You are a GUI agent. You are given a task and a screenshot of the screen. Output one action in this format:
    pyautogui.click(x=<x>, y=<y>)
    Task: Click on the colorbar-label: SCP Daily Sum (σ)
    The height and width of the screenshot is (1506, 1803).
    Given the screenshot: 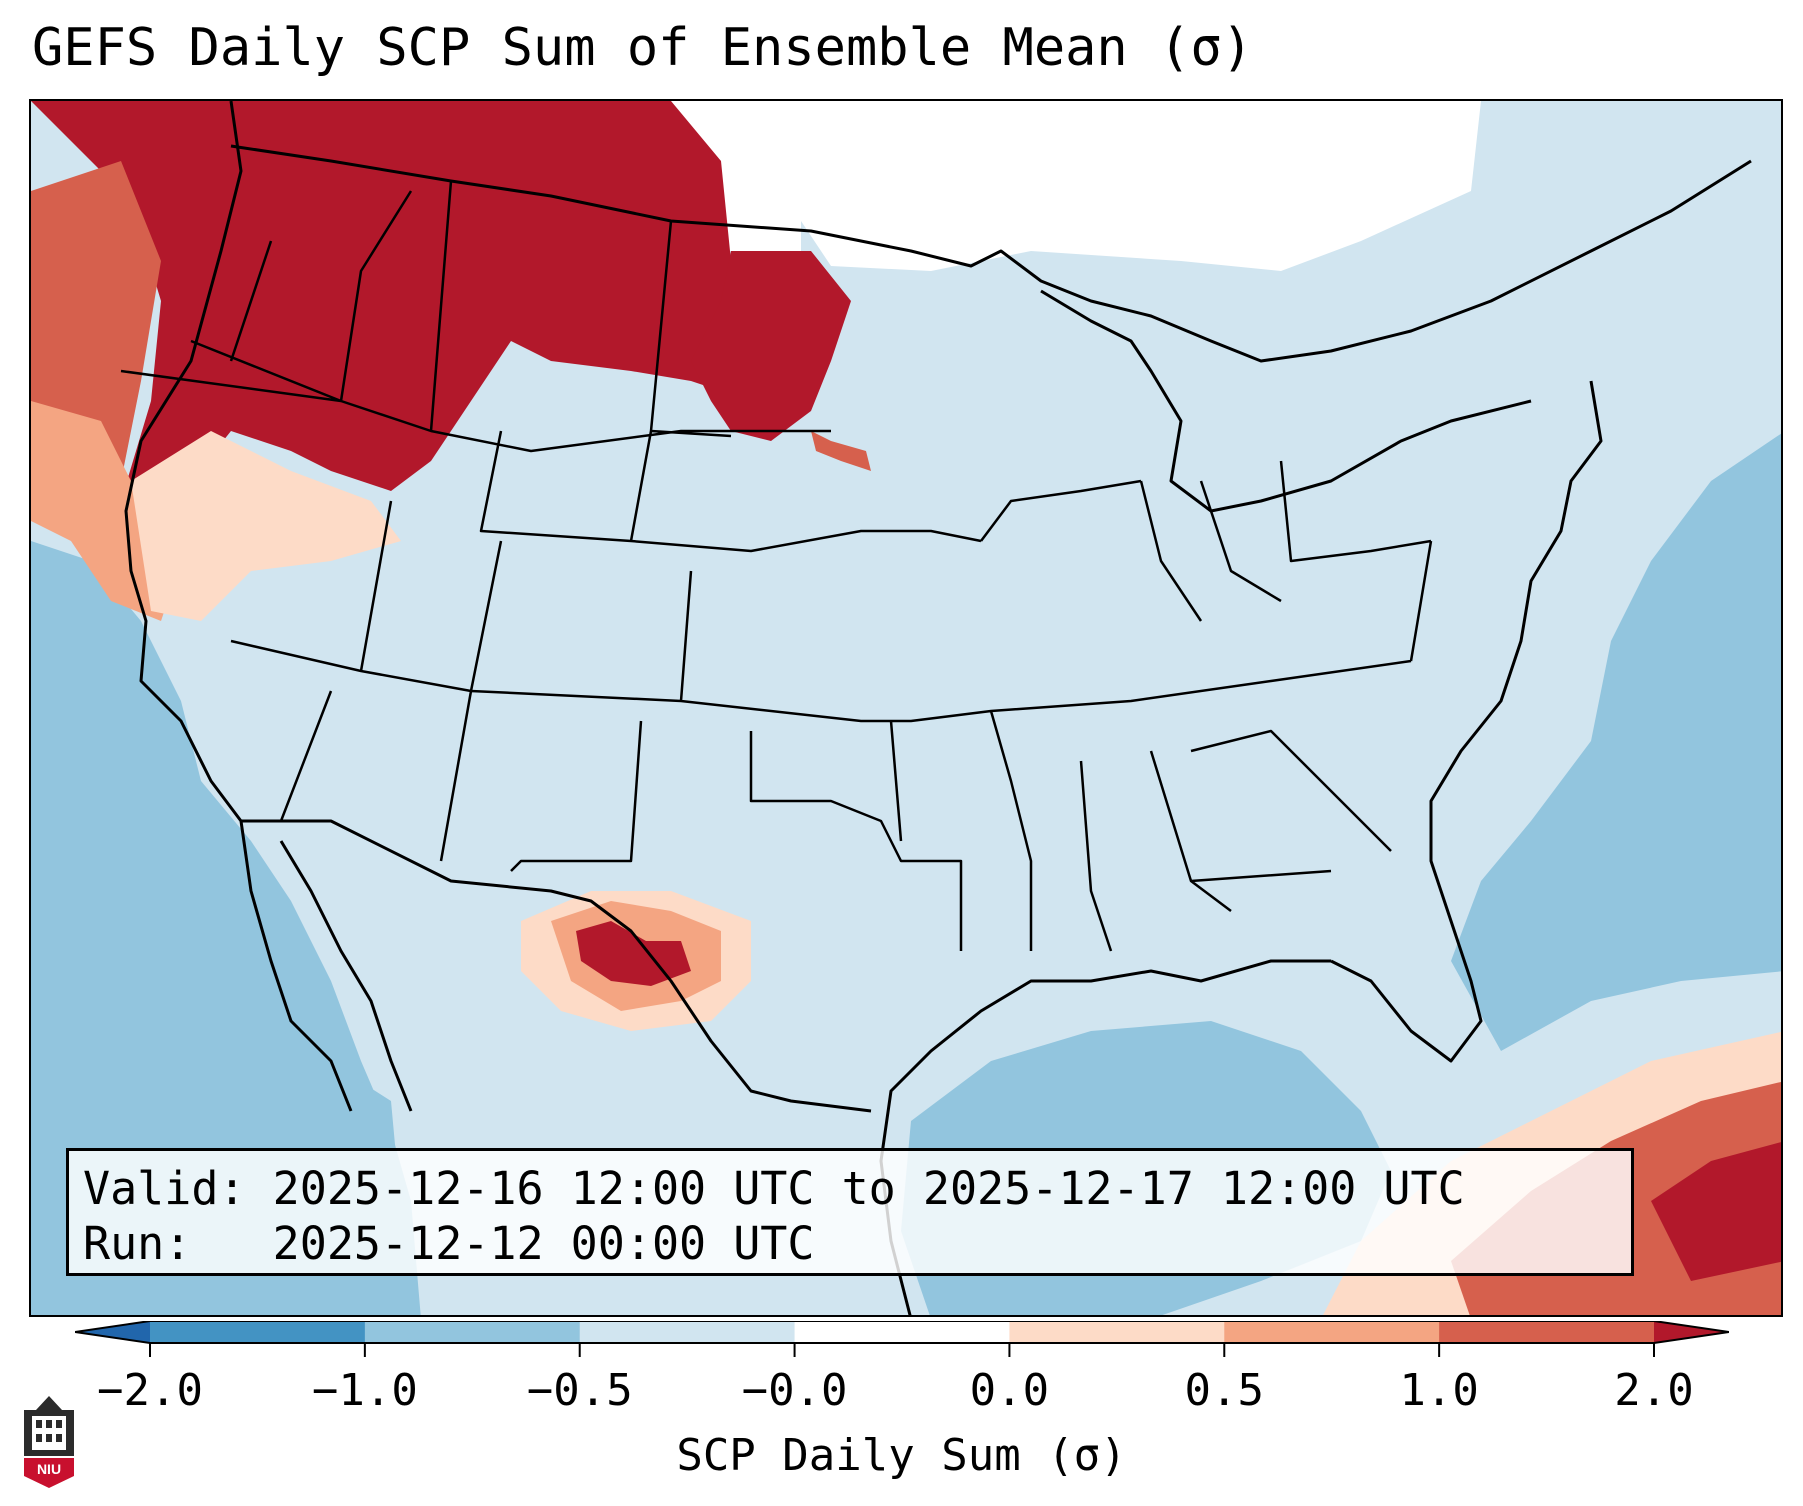 What is the action you would take?
    pyautogui.click(x=901, y=1455)
    